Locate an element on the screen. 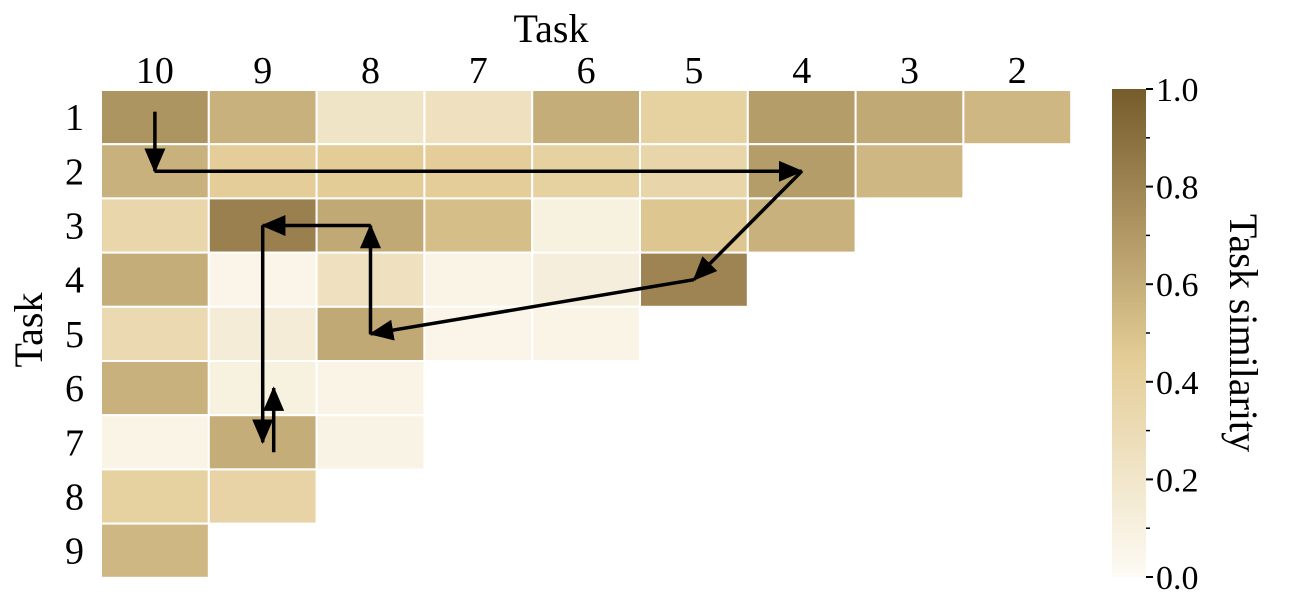  y-tick-labels: 1 2 3 4 5 6 7 8 9 is located at coordinates (74, 335).